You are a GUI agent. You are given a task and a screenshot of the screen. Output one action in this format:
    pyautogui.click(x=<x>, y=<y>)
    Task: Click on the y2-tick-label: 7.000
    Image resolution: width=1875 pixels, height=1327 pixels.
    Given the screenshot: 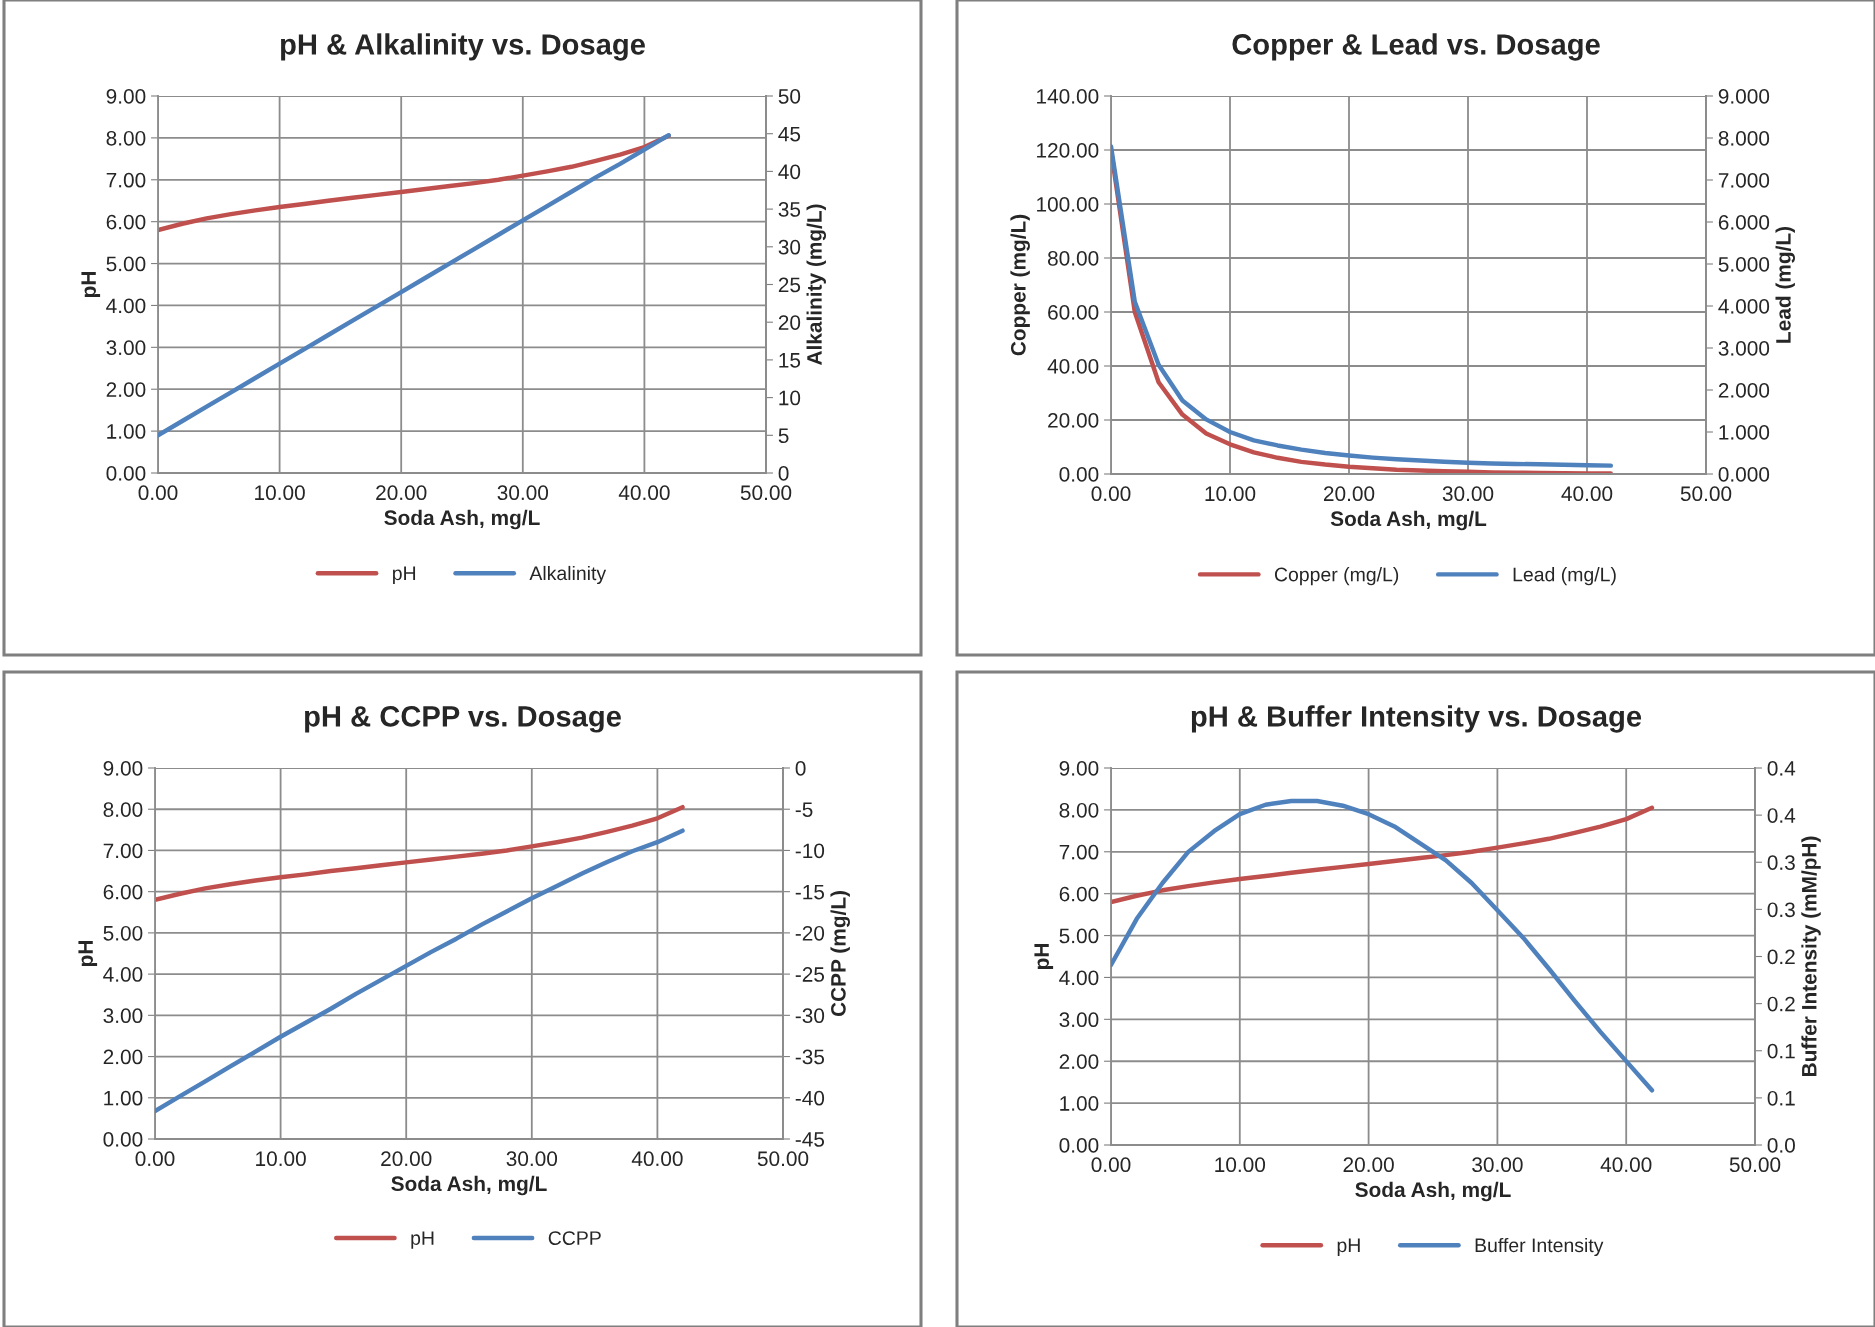 What is the action you would take?
    pyautogui.click(x=1744, y=180)
    